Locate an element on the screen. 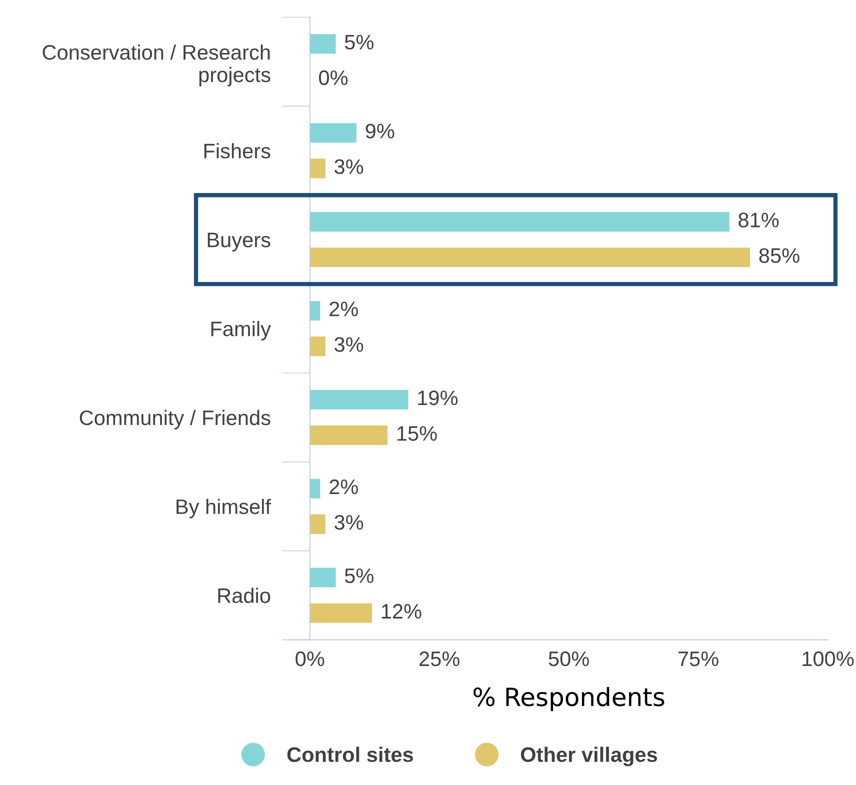  x-tick-label: 0% is located at coordinates (310, 658).